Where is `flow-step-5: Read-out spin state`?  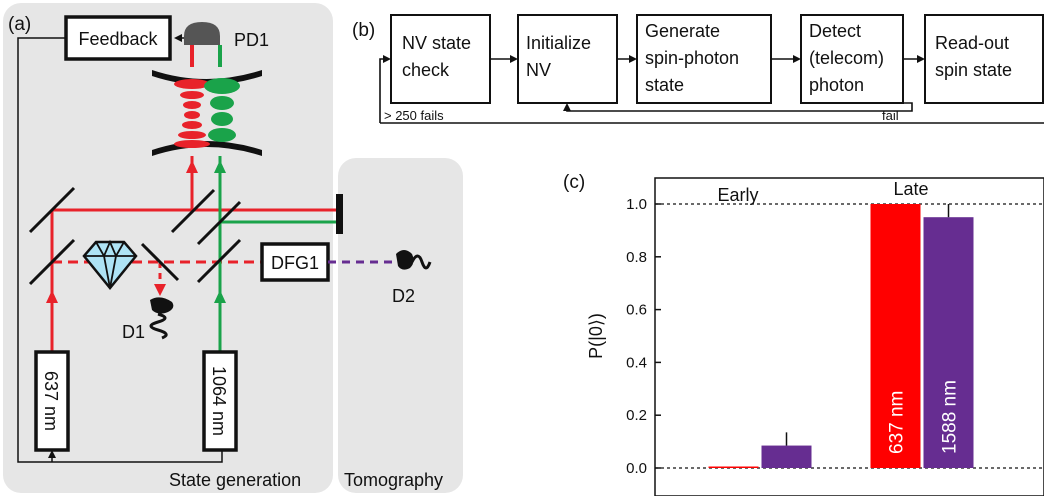
flow-step-5: Read-out spin state is located at coordinates (984, 59).